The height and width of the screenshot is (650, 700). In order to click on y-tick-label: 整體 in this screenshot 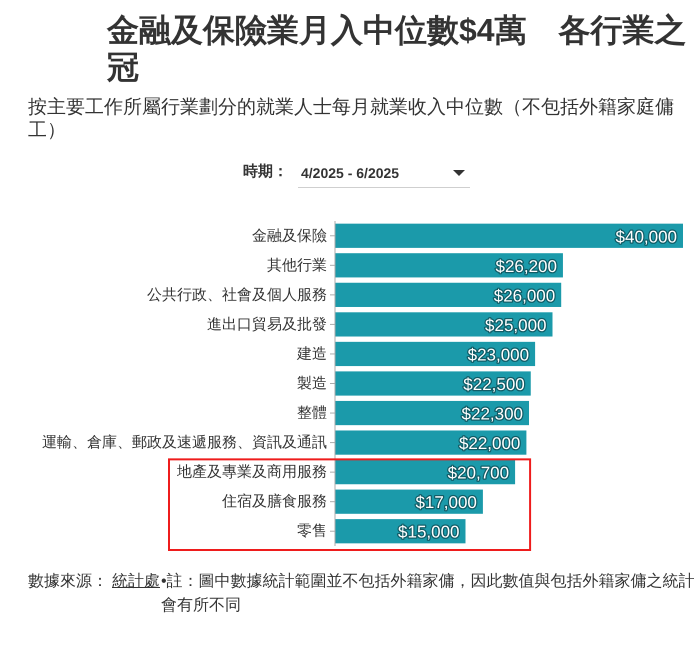, I will do `click(312, 413)`.